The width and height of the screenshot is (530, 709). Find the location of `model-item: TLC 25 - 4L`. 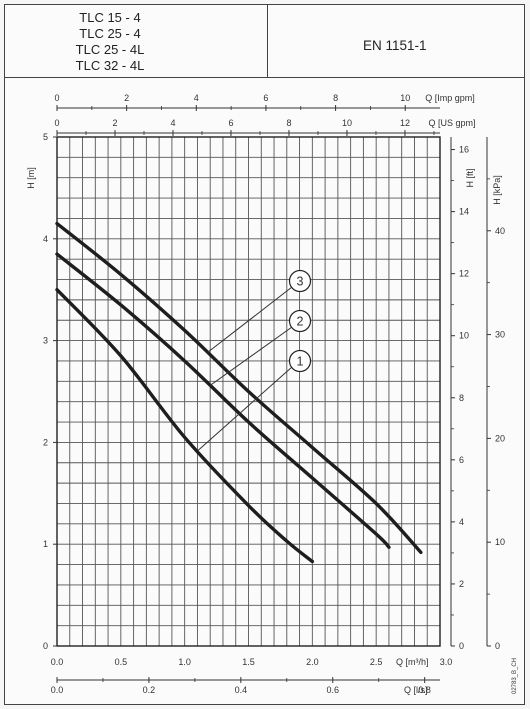

model-item: TLC 25 - 4L is located at coordinates (110, 49).